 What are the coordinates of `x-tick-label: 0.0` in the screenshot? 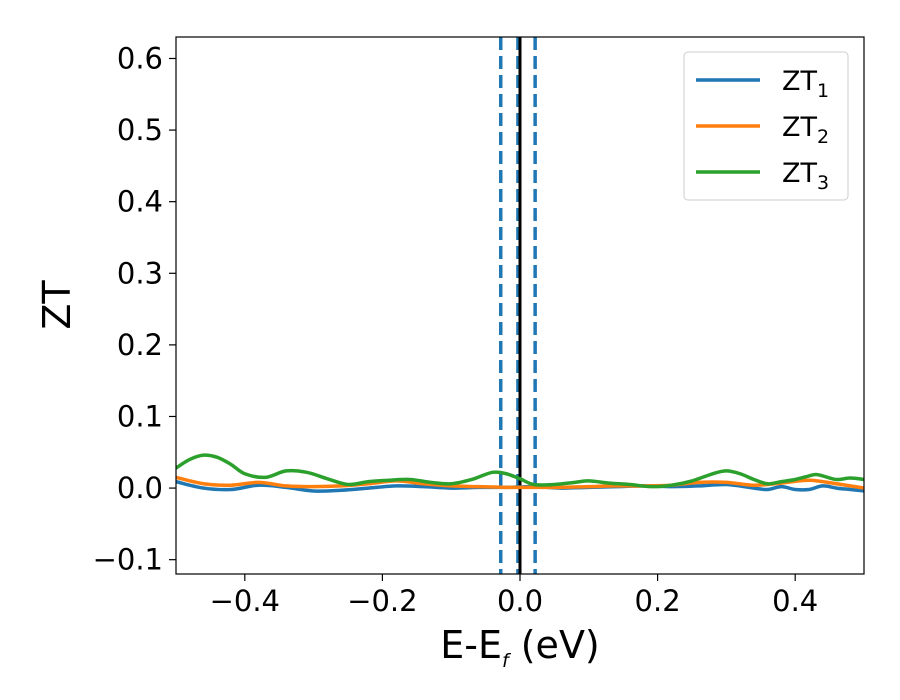 It's located at (520, 601).